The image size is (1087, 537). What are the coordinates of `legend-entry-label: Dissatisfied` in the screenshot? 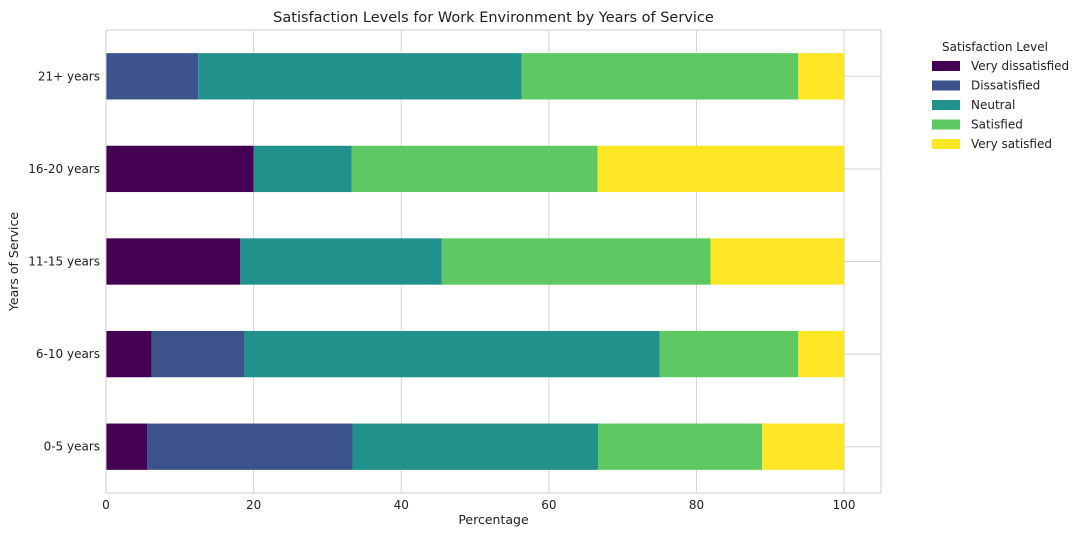 It's located at (1005, 86).